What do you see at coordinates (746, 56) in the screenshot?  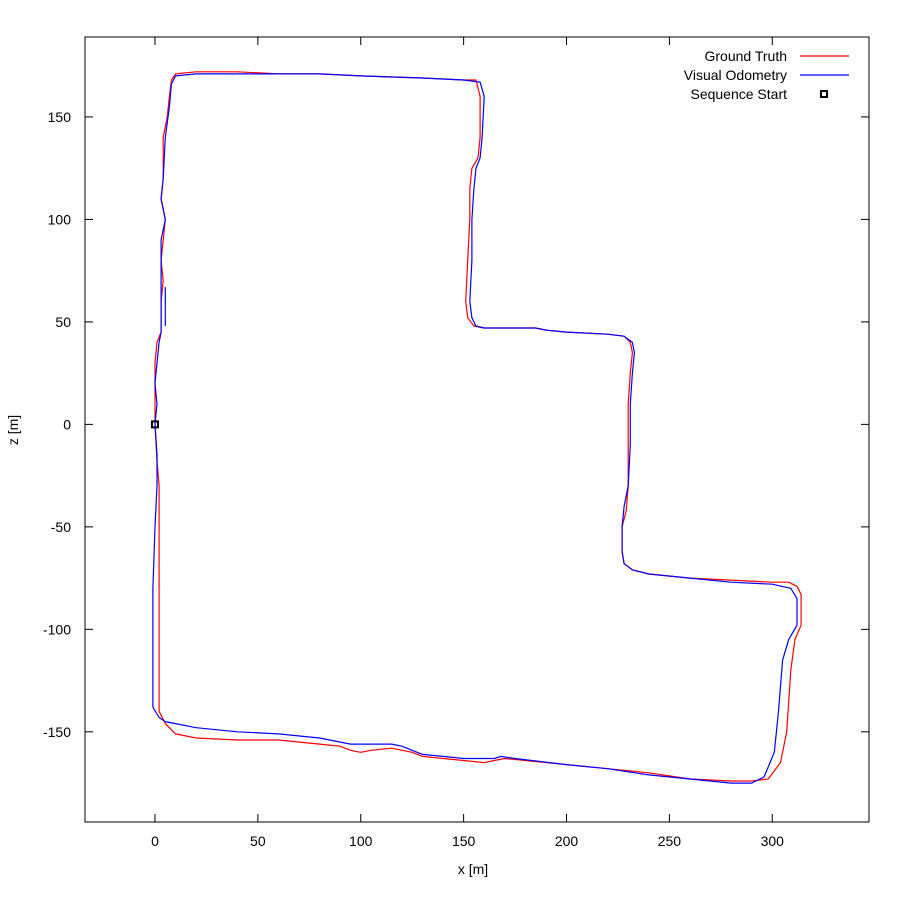 I see `legend-label: Ground Truth` at bounding box center [746, 56].